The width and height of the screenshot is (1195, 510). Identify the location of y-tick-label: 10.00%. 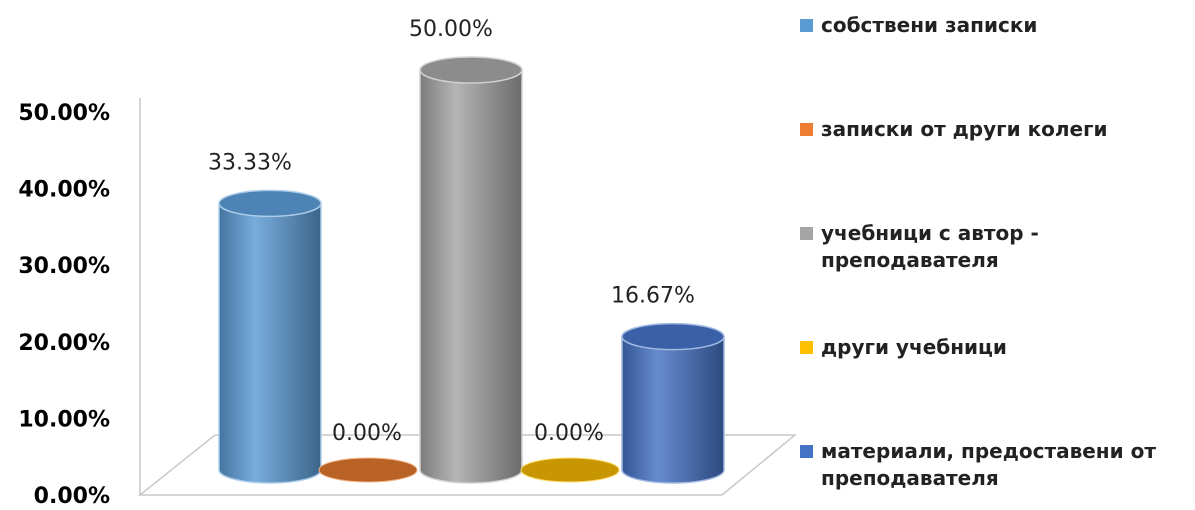
(64, 419).